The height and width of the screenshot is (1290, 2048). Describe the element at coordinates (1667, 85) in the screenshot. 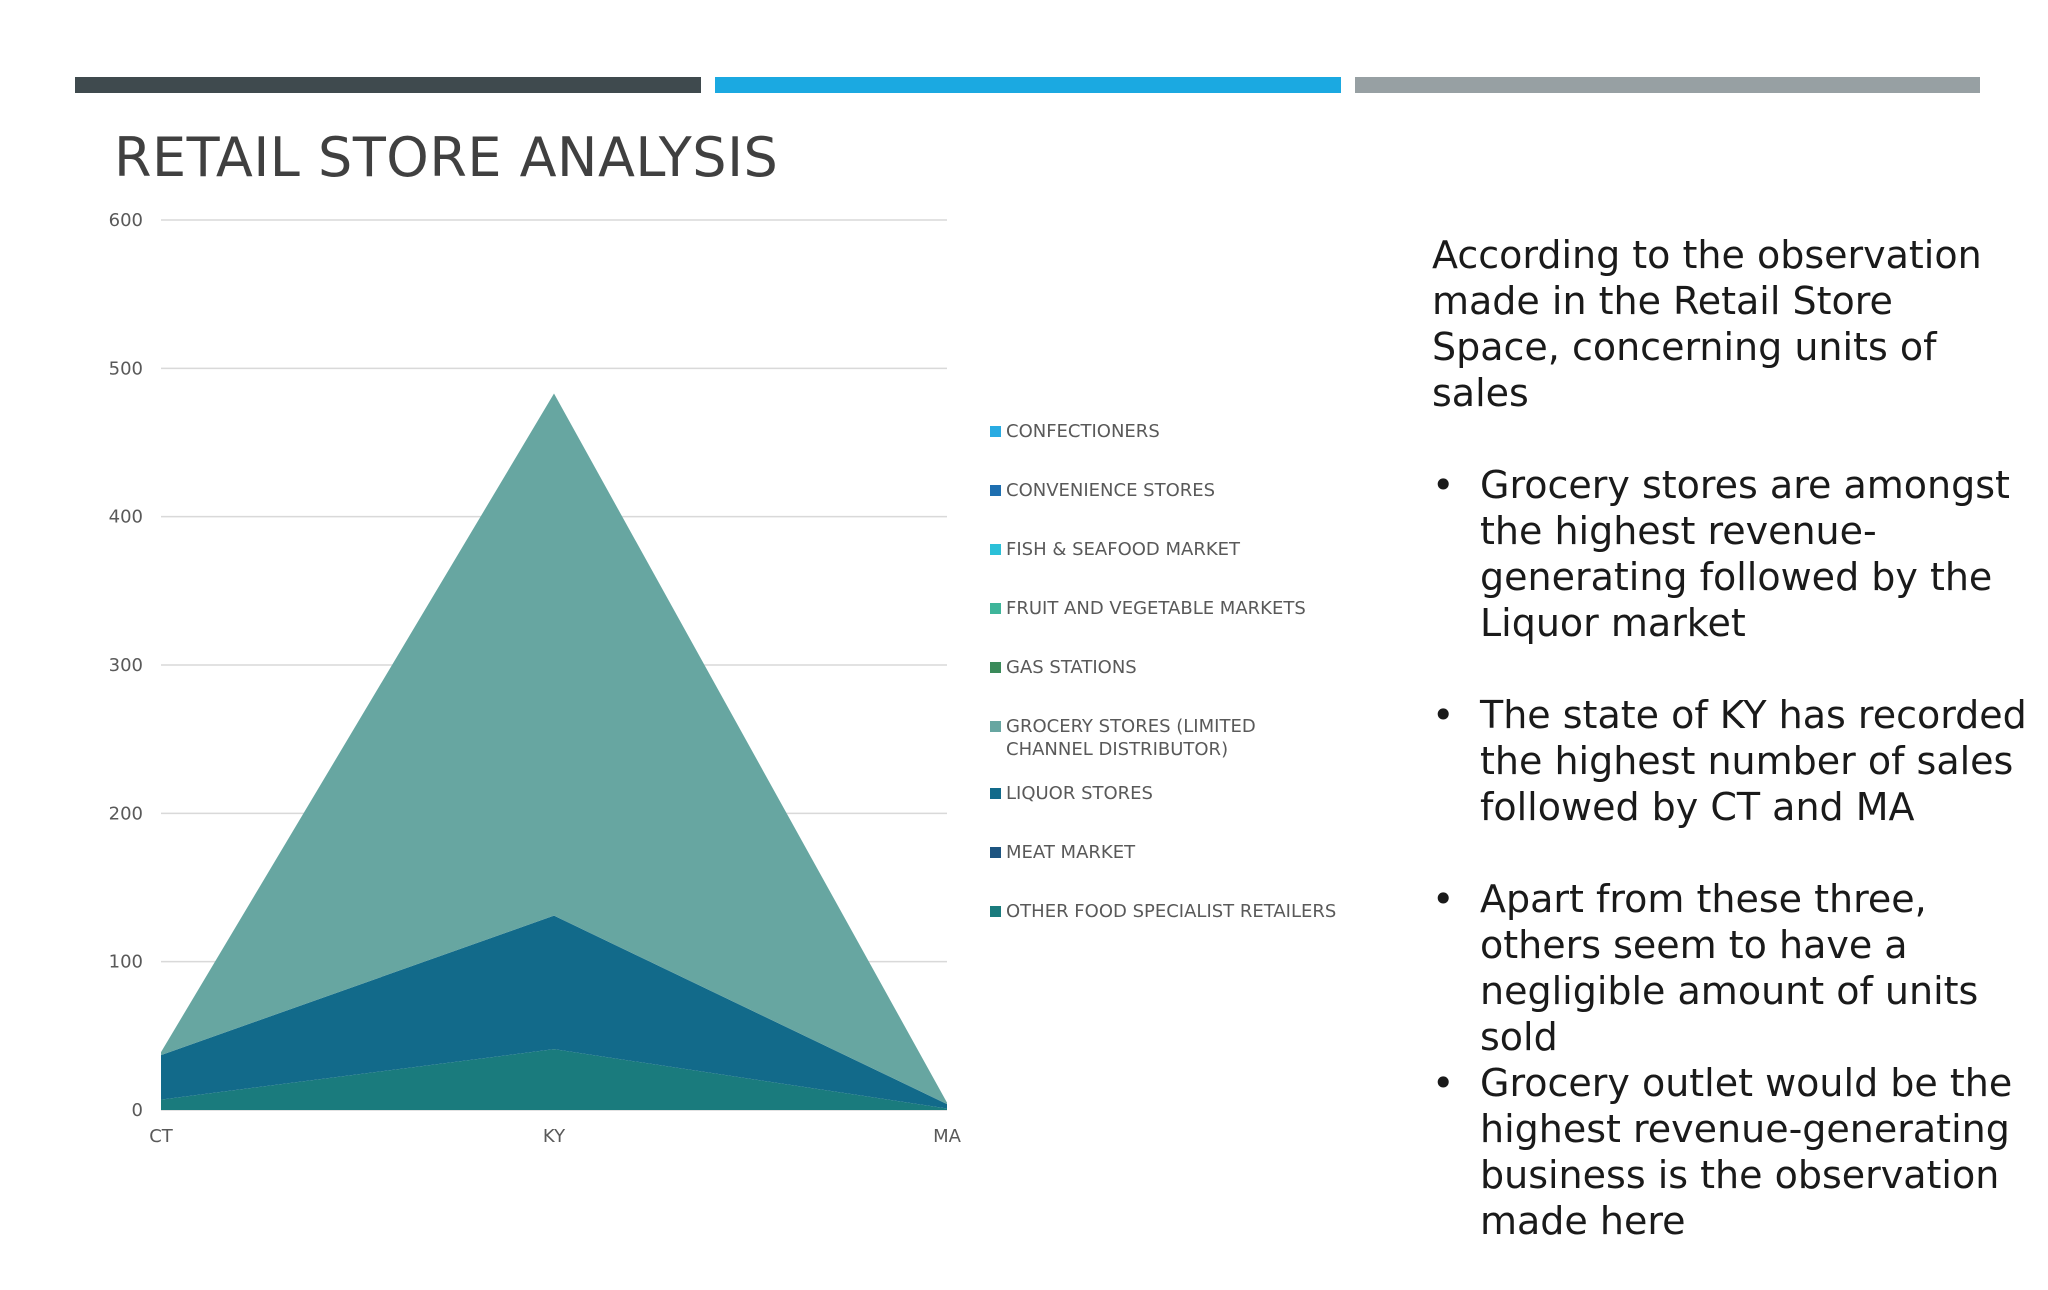

I see `header-bar-gray` at that location.